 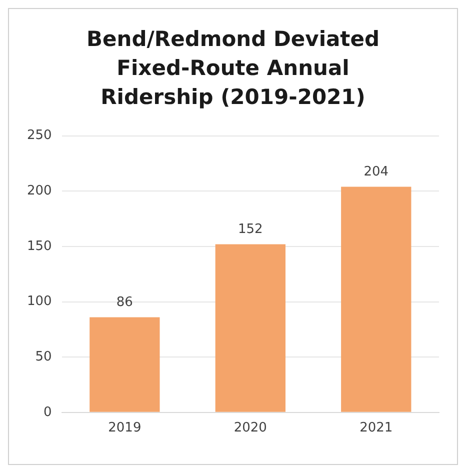 What do you see at coordinates (124, 302) in the screenshot?
I see `data-label: 86` at bounding box center [124, 302].